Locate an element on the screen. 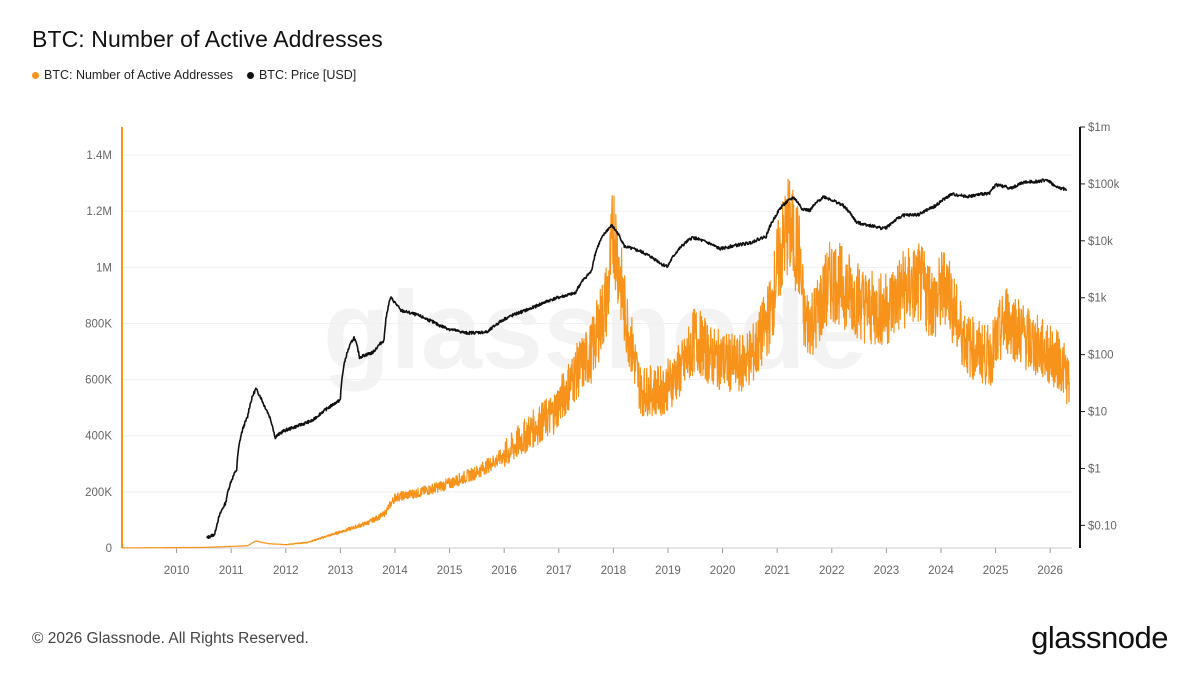 The image size is (1200, 675). copyright-text: © 2026 Glassnode. All Rights Reserved. is located at coordinates (170, 638).